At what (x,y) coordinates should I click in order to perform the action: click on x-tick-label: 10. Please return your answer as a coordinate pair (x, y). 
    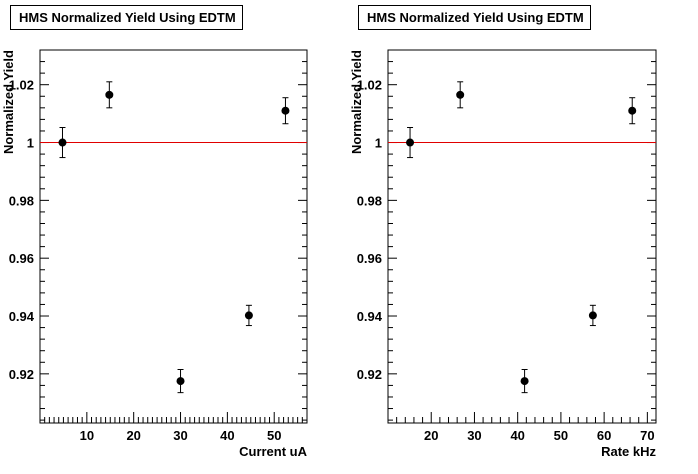
    Looking at the image, I should click on (87, 435).